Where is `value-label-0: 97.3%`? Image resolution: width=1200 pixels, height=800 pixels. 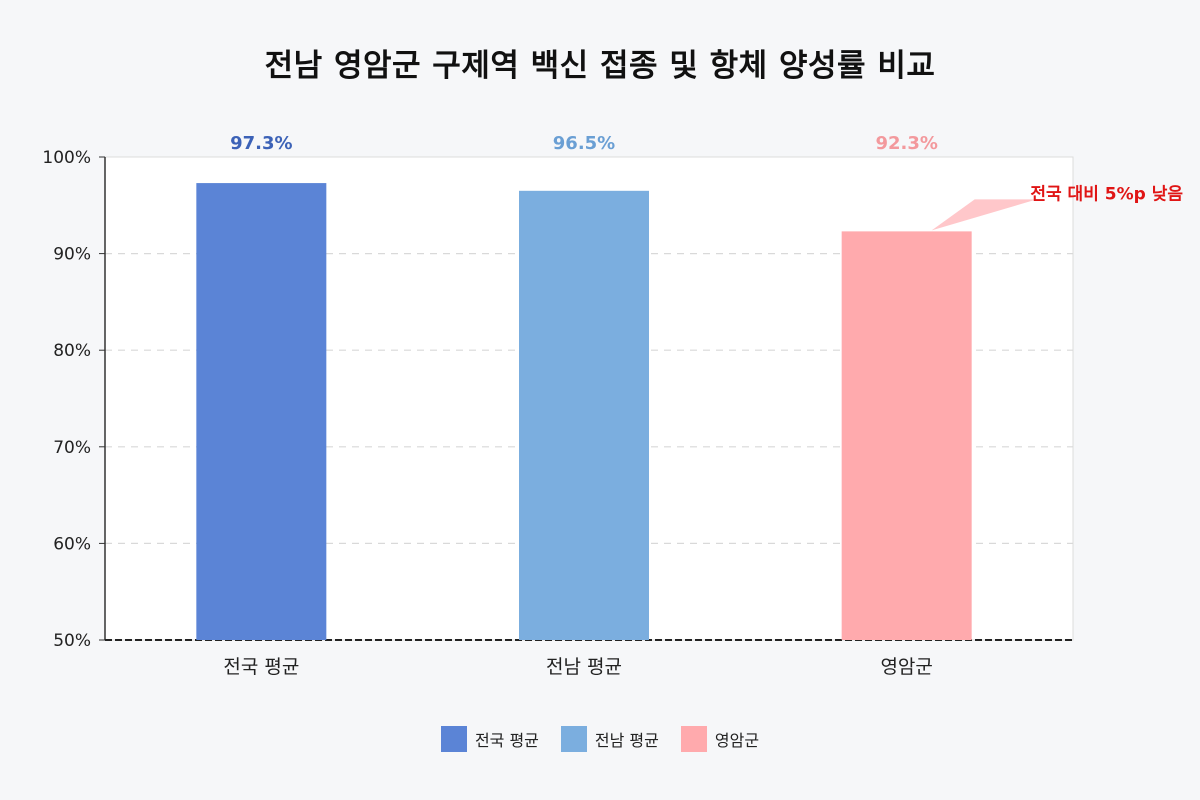 value-label-0: 97.3% is located at coordinates (261, 143).